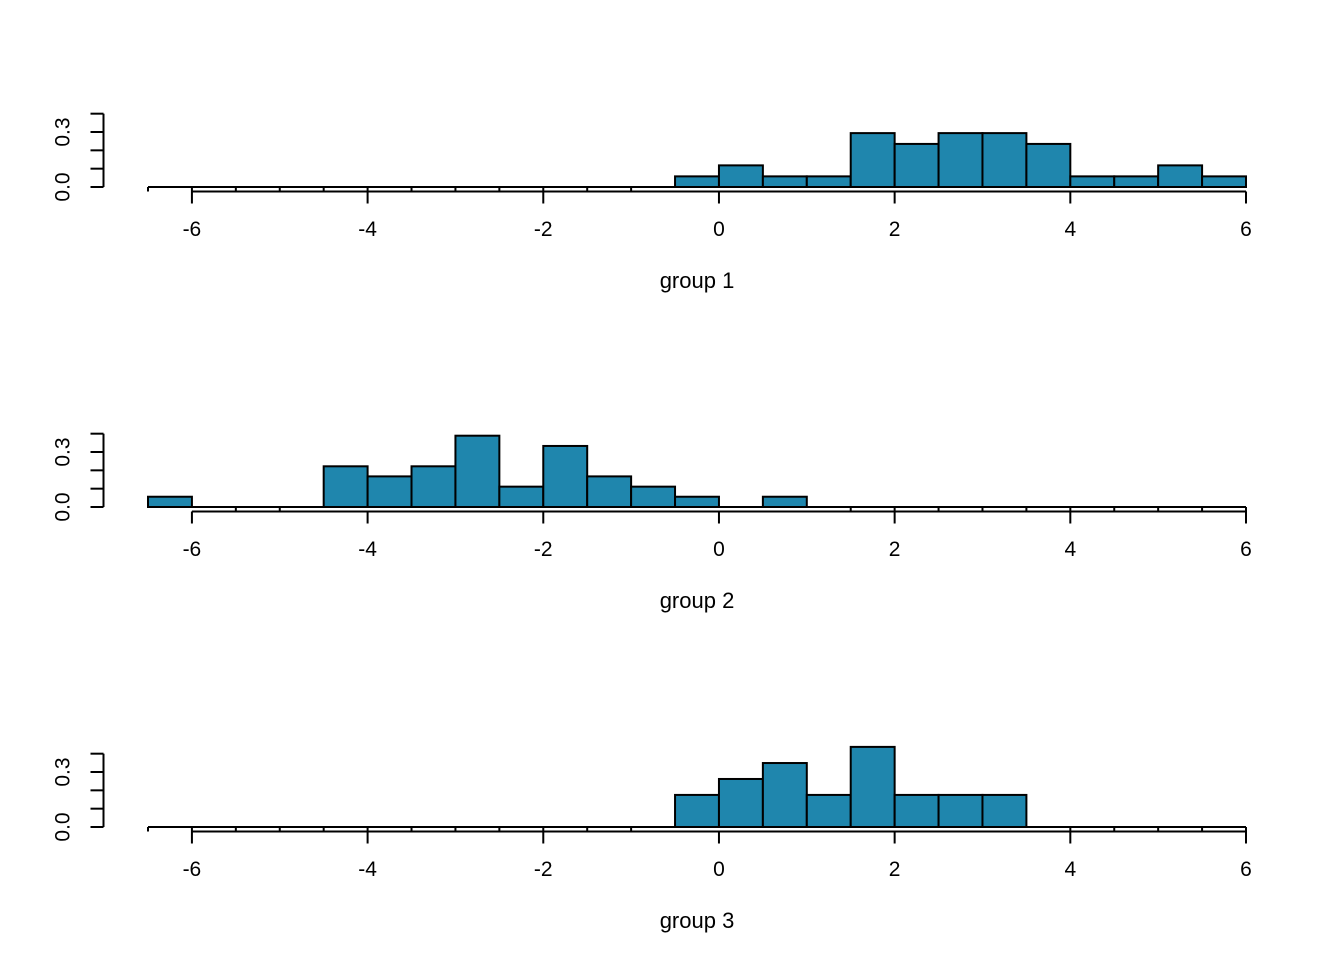 The width and height of the screenshot is (1344, 960). What do you see at coordinates (697, 920) in the screenshot?
I see `panel-xlabel: group 3` at bounding box center [697, 920].